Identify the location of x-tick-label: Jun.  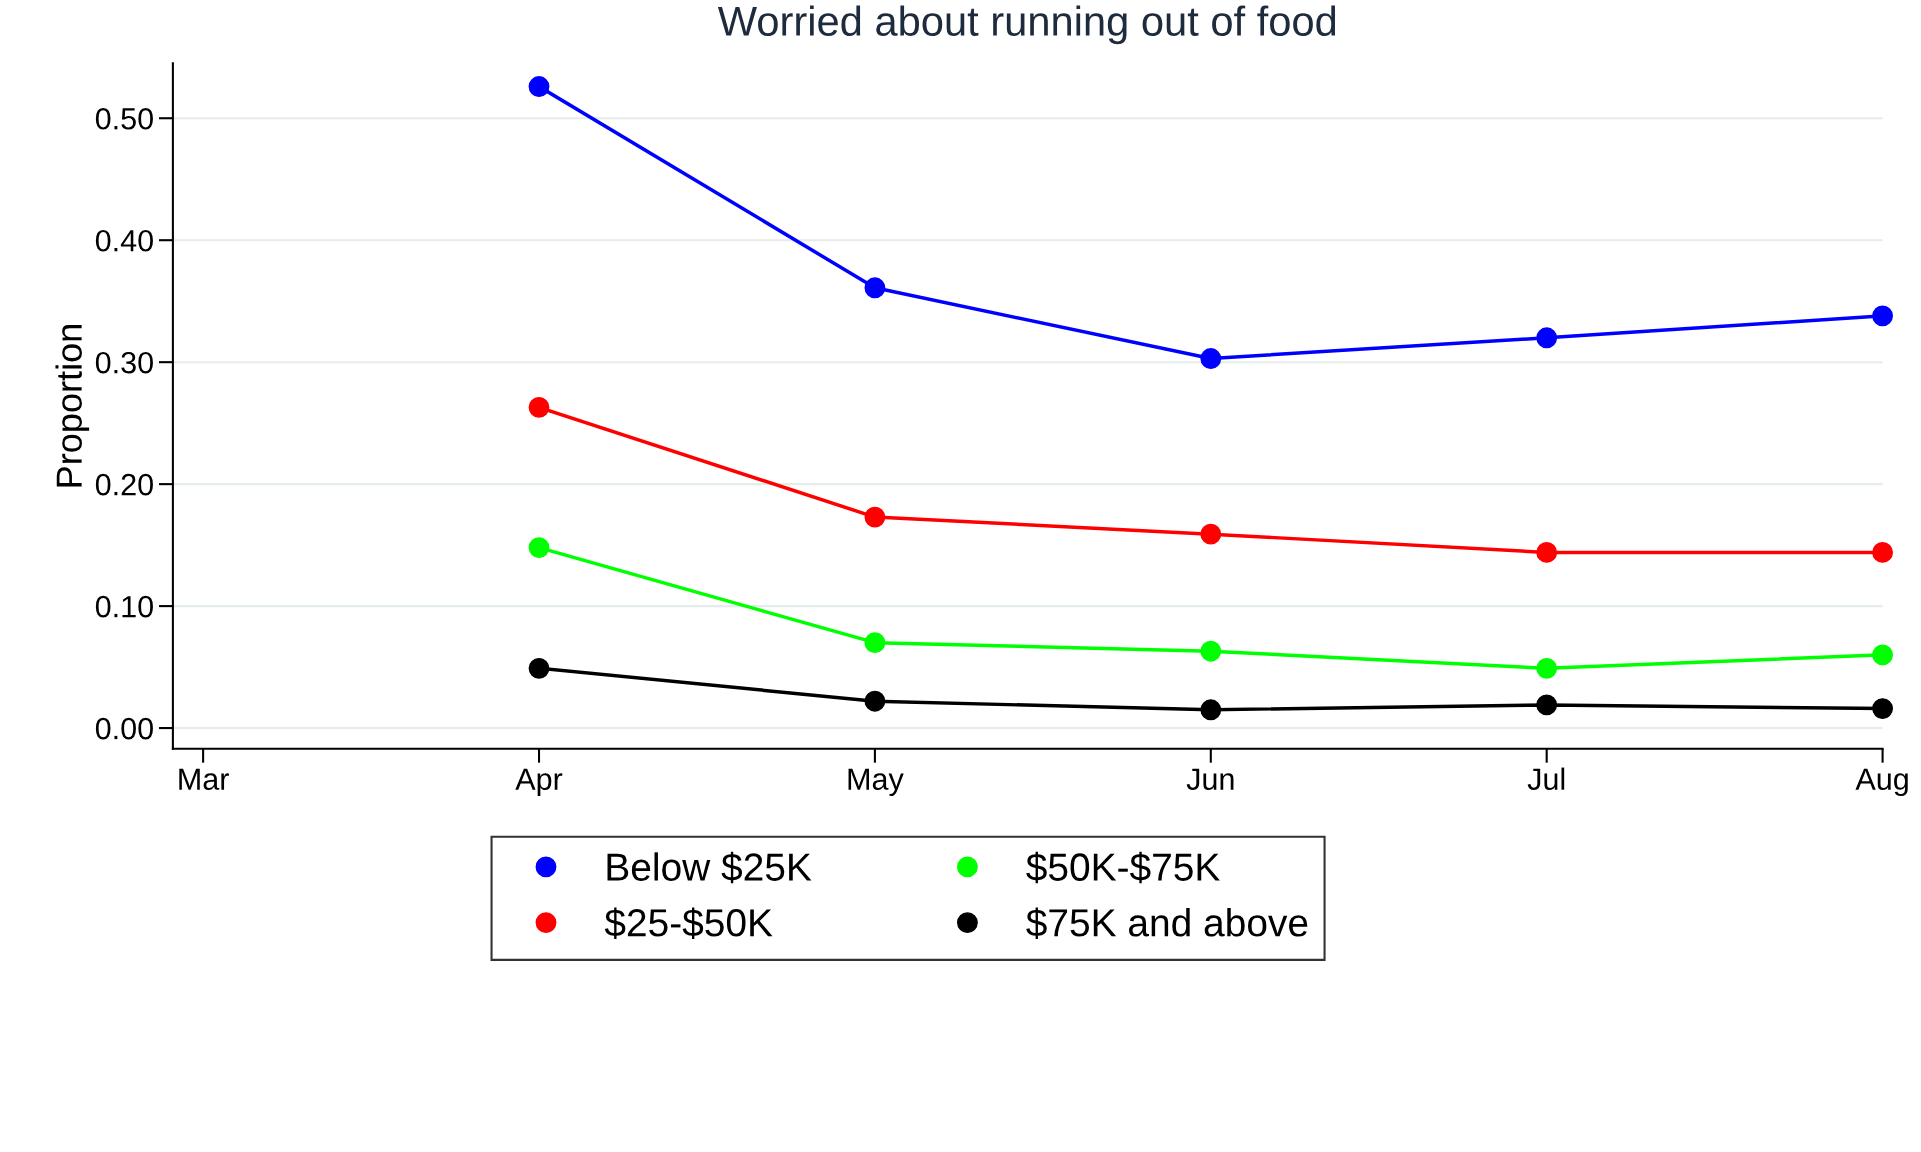
(1210, 779).